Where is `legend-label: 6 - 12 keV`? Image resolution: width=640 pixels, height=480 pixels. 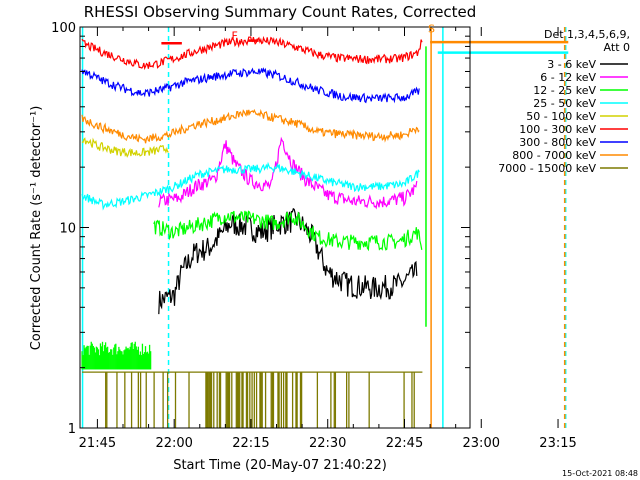 legend-label: 6 - 12 keV is located at coordinates (568, 77).